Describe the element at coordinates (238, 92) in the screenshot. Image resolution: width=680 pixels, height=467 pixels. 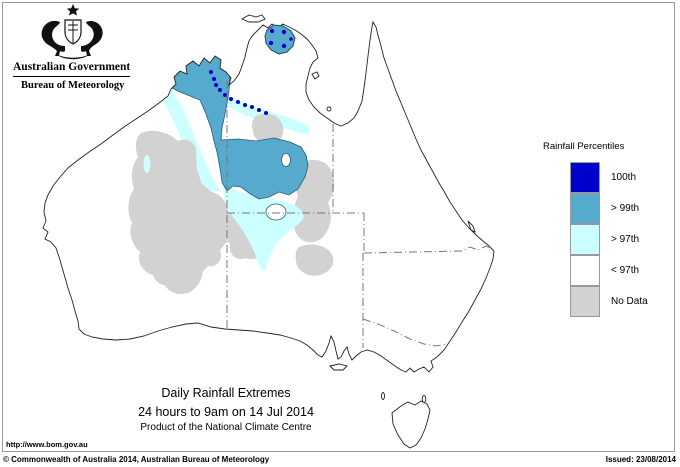
I see `rainfall-region-100th-kimberley-dots` at that location.